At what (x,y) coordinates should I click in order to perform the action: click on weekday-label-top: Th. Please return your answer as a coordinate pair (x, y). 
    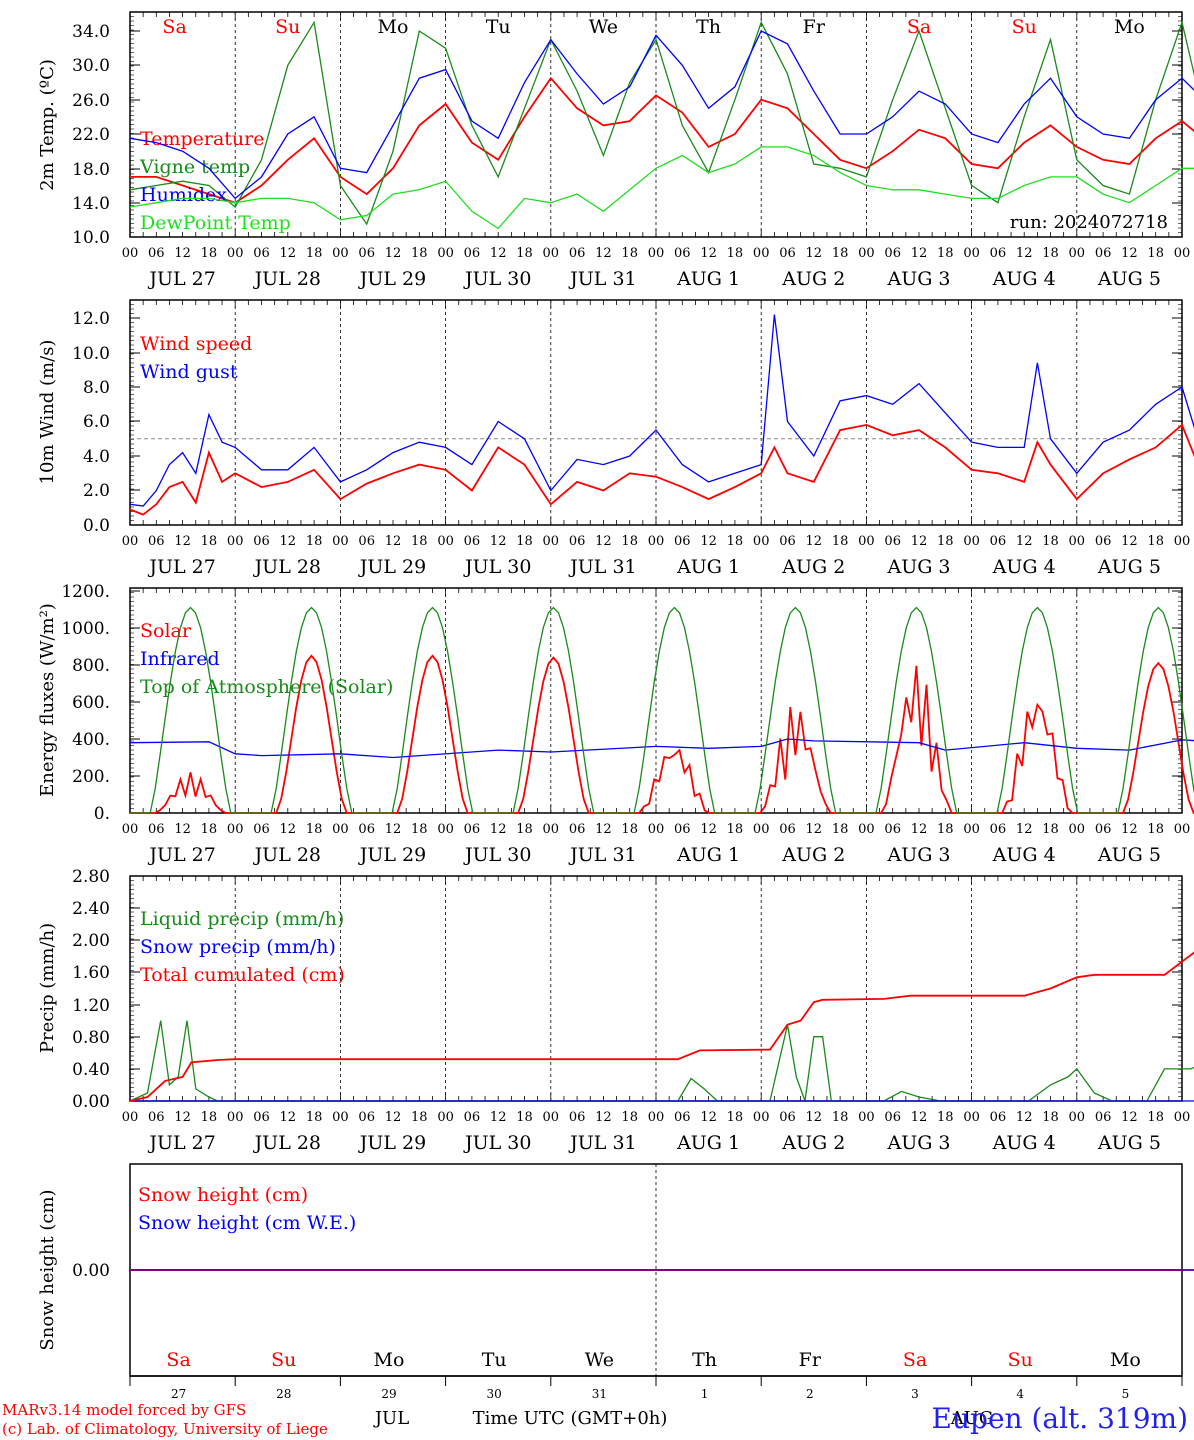
    Looking at the image, I should click on (708, 27).